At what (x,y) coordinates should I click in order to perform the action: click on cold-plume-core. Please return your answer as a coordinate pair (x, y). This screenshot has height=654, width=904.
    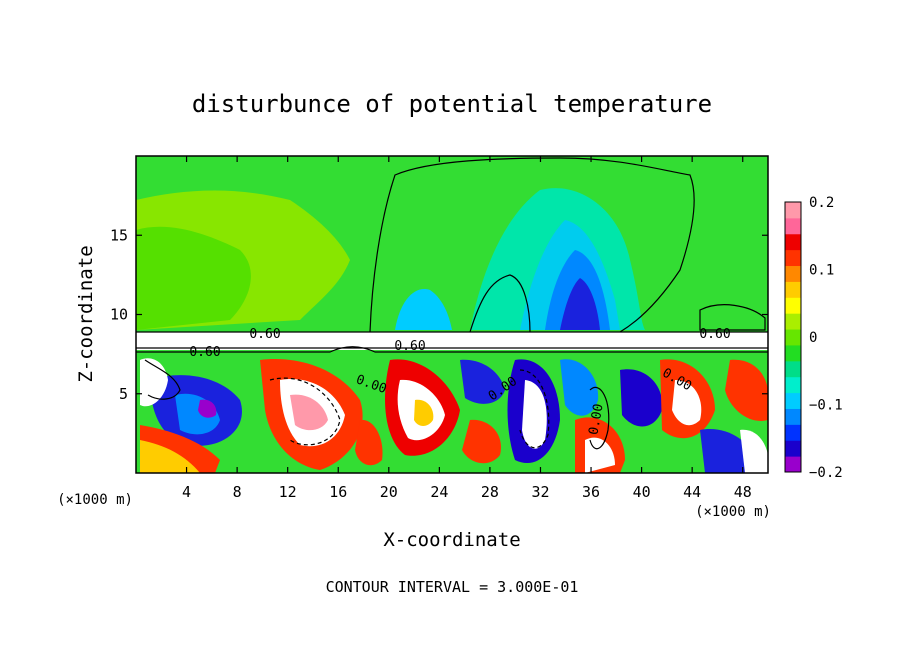
    Looking at the image, I should click on (580, 304).